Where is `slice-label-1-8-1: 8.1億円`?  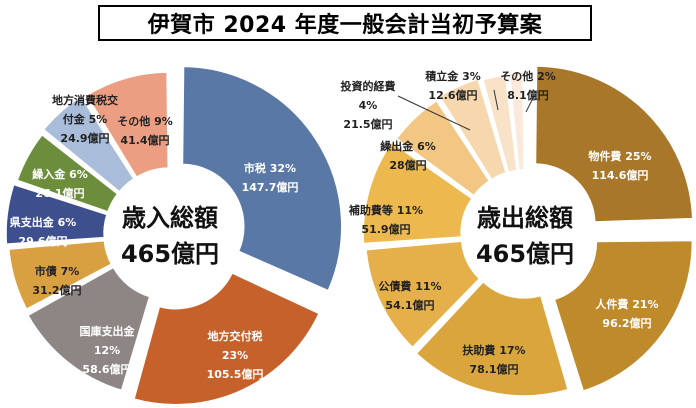
slice-label-1-8-1: 8.1億円 is located at coordinates (528, 95).